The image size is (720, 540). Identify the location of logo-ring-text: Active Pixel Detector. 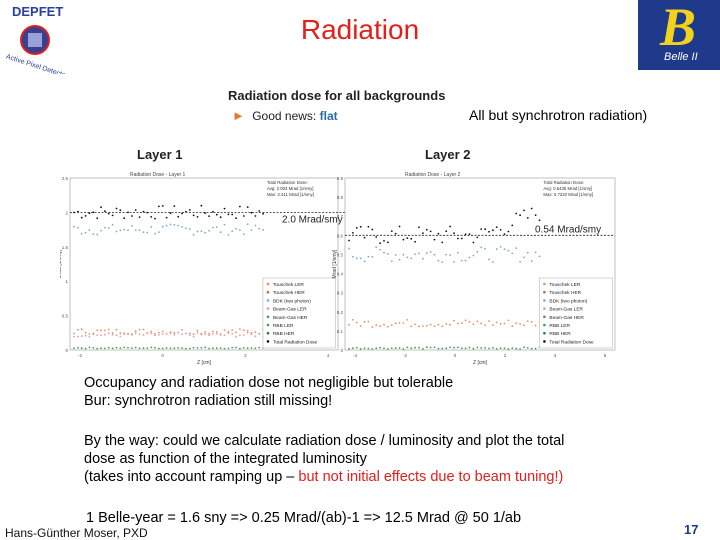
(37, 63).